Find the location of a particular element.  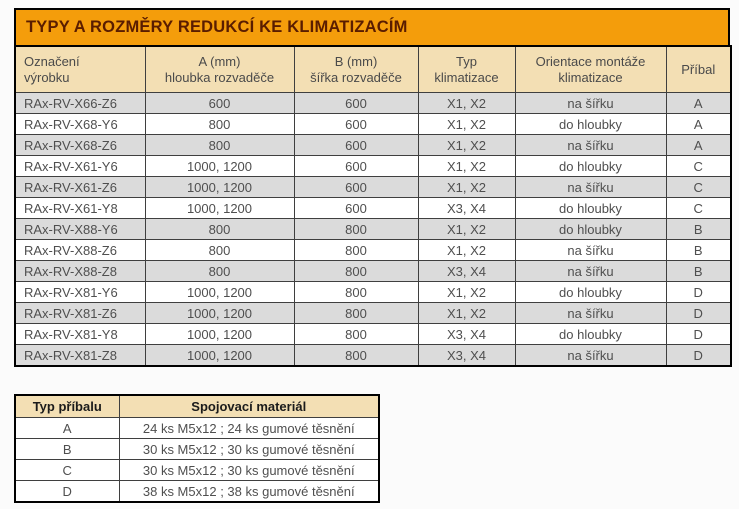

col-header-product-code: Označení výrobku is located at coordinates (80, 69).